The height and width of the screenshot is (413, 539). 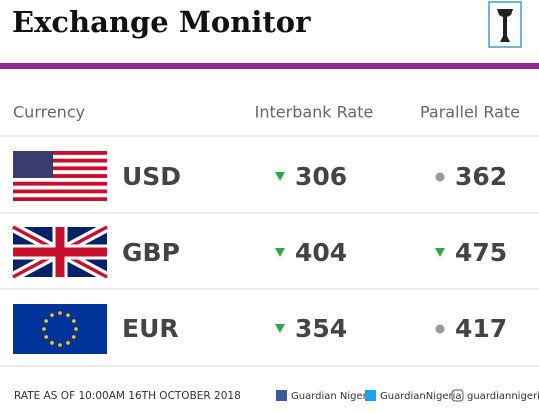 What do you see at coordinates (503, 396) in the screenshot?
I see `social-handle: guardiannigeria` at bounding box center [503, 396].